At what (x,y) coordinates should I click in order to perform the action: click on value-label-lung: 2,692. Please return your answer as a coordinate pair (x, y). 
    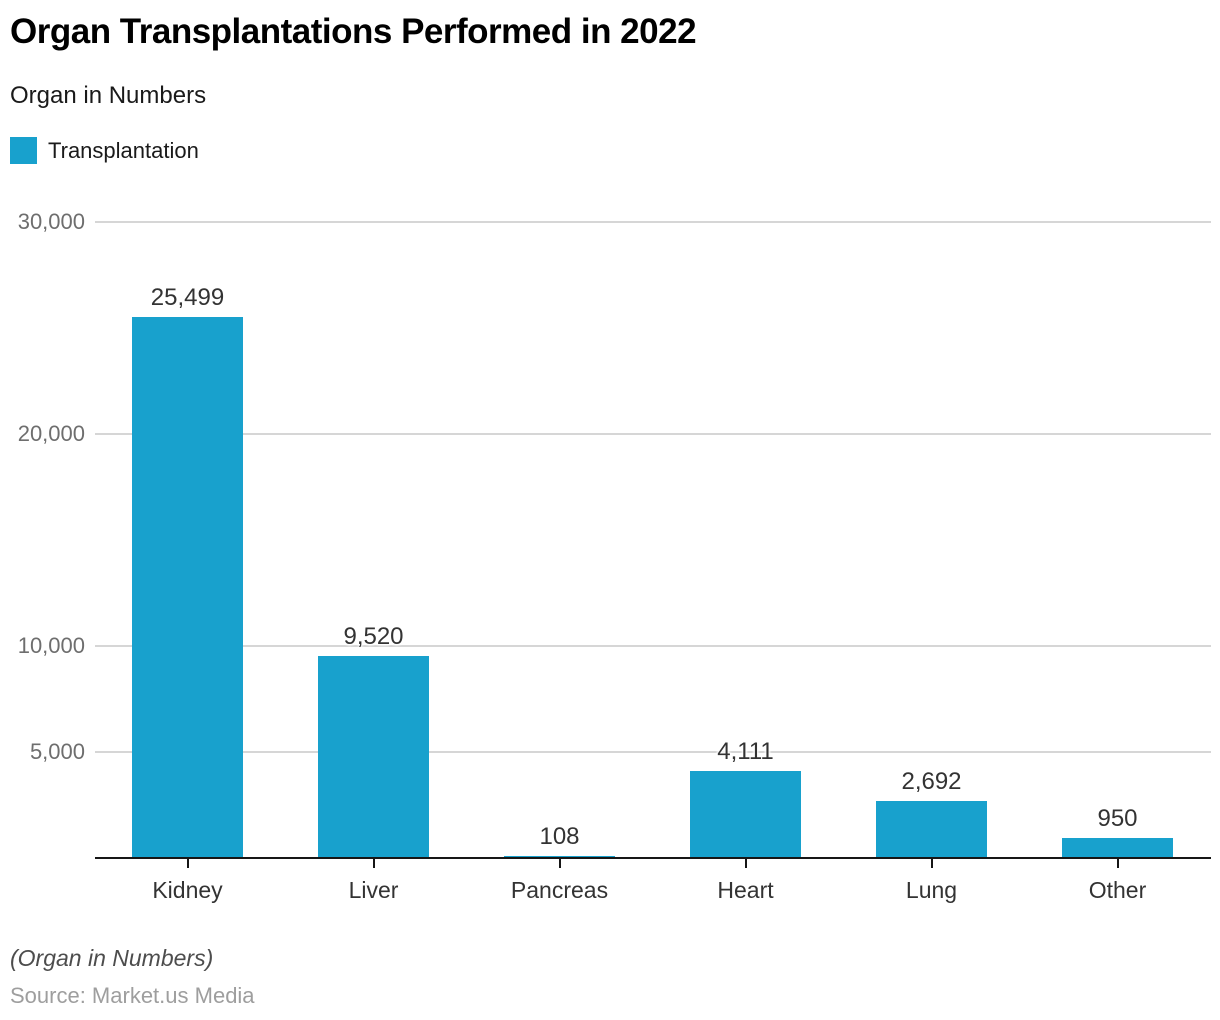
    Looking at the image, I should click on (931, 781).